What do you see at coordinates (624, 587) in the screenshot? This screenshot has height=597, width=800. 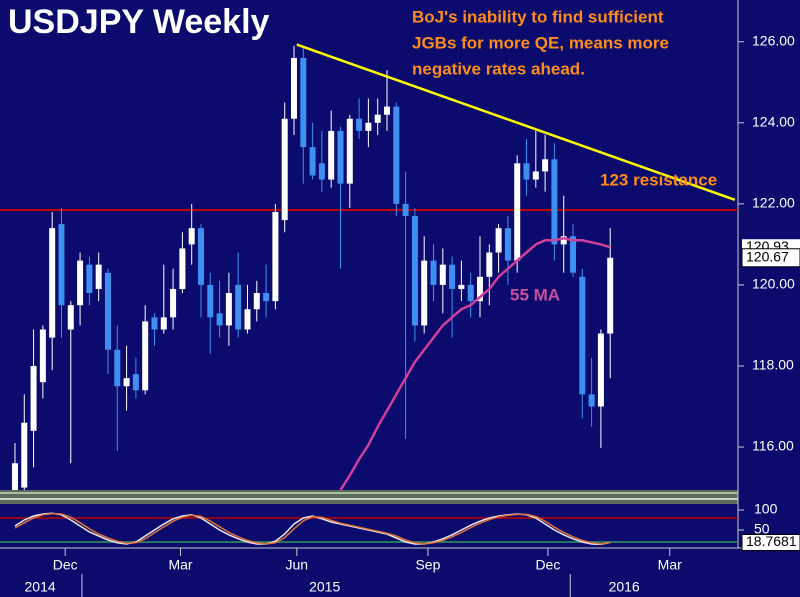 I see `year-label: 2016` at bounding box center [624, 587].